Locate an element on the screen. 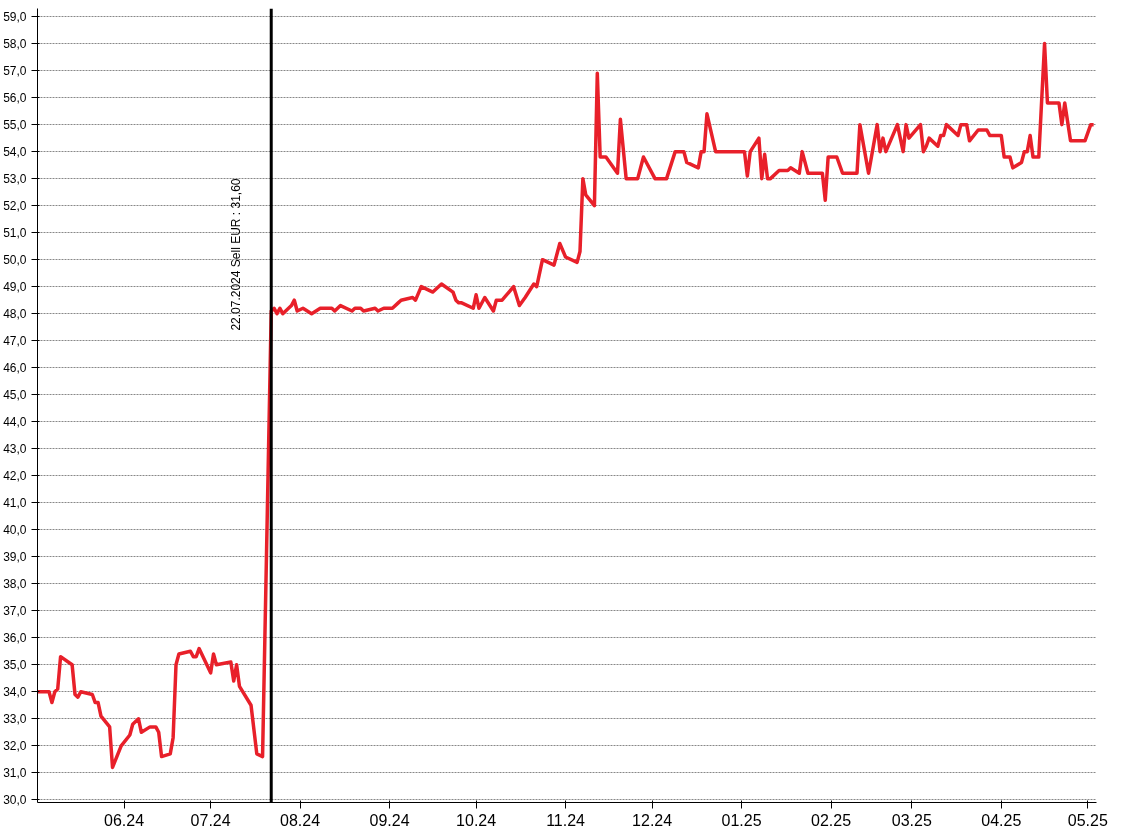  y-tick-label: 43,0 is located at coordinates (15, 449).